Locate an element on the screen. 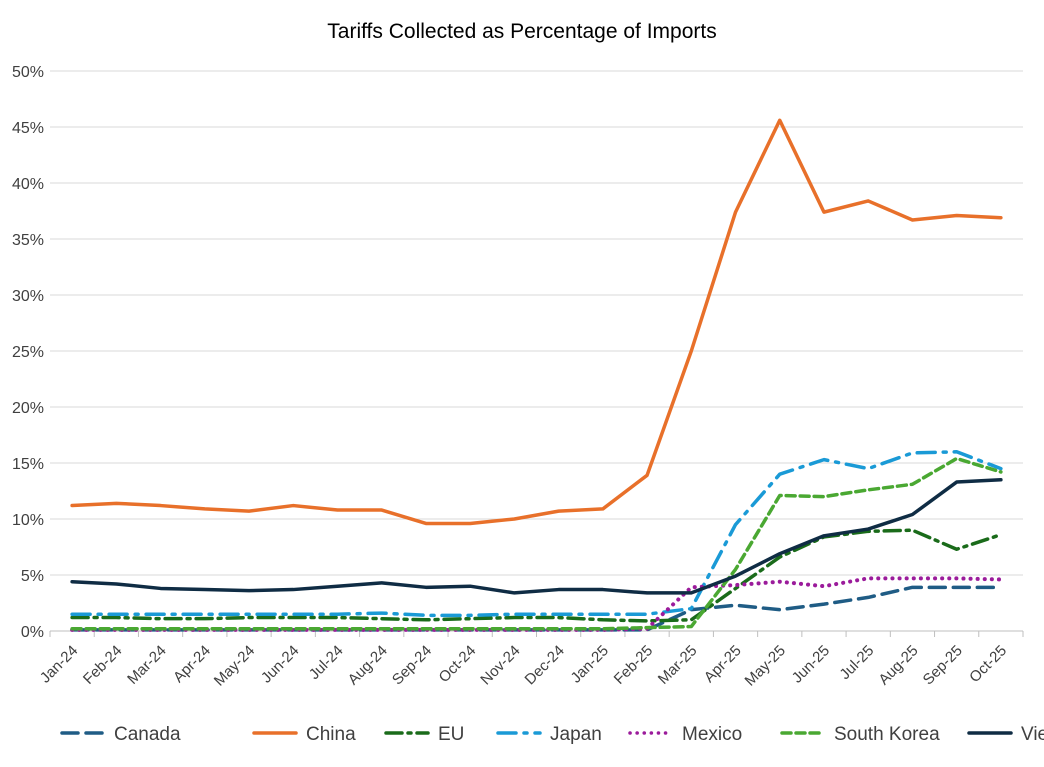  legend-item: Canada is located at coordinates (120, 734).